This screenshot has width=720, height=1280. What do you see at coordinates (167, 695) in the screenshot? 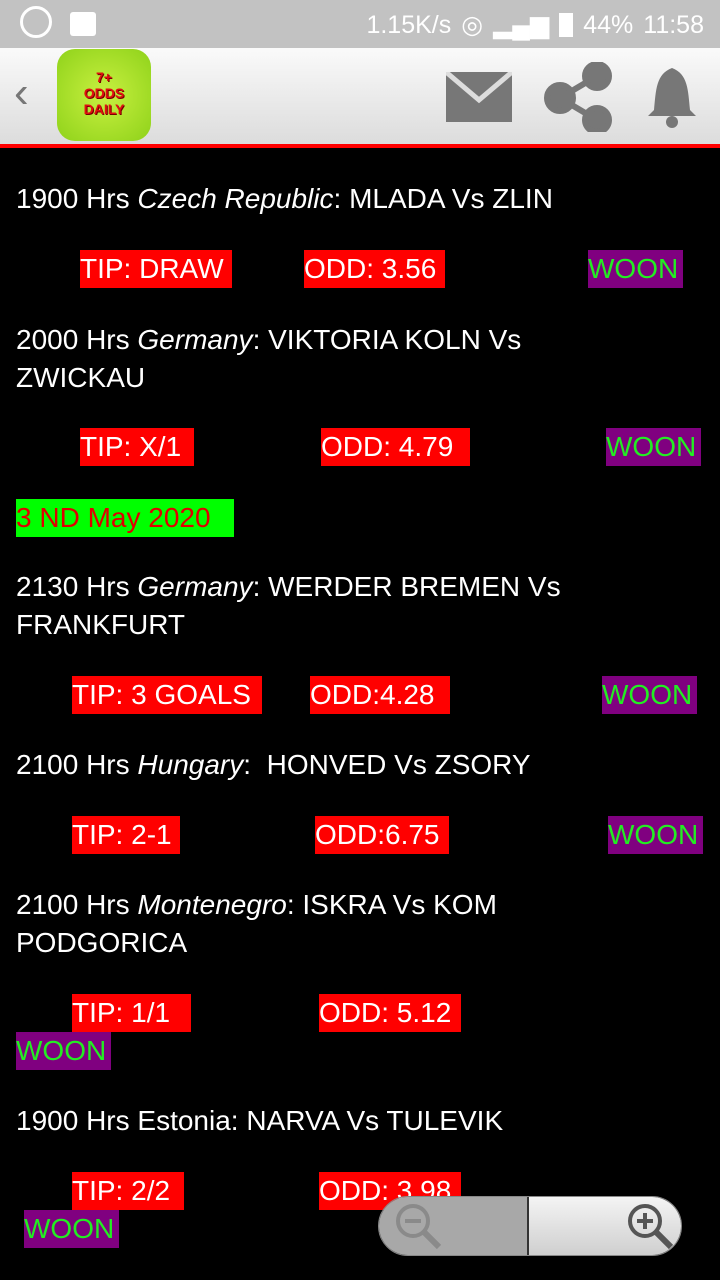
I see `tip-badge: TIP: 3 GOALS` at bounding box center [167, 695].